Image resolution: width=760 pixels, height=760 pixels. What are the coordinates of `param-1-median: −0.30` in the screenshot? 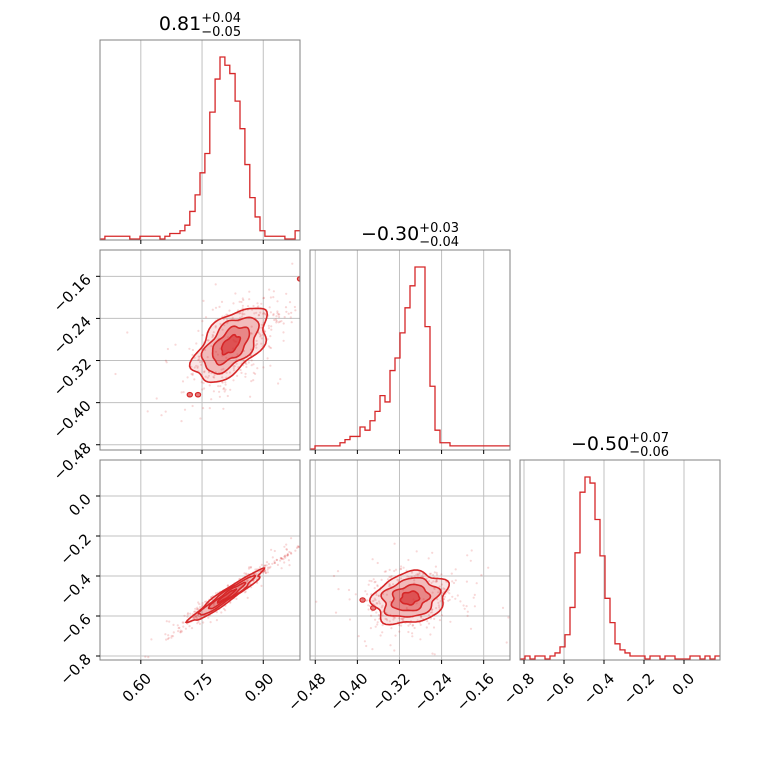 It's located at (390, 234).